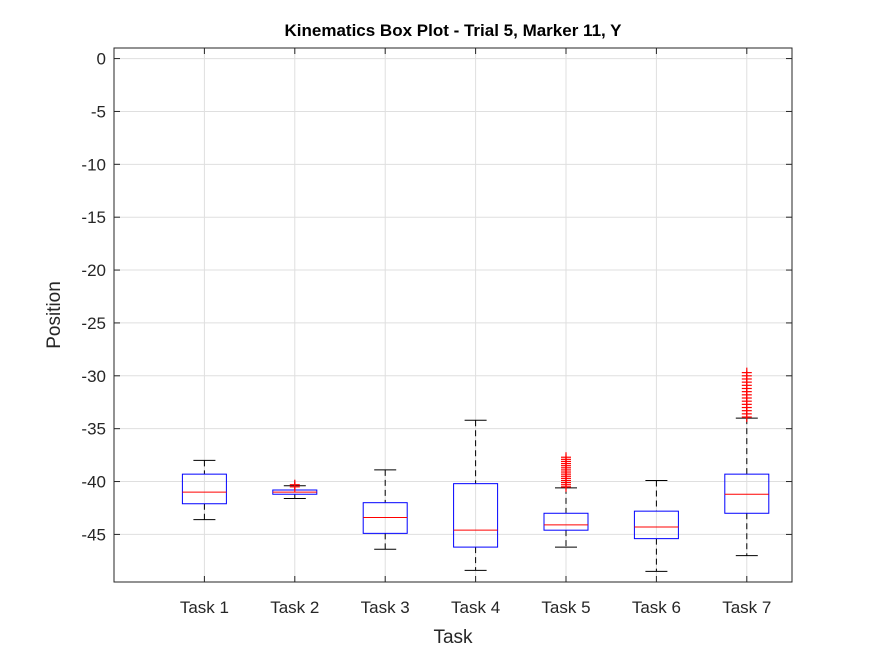 This screenshot has width=875, height=656. I want to click on x-tick-label: Task 3, so click(385, 607).